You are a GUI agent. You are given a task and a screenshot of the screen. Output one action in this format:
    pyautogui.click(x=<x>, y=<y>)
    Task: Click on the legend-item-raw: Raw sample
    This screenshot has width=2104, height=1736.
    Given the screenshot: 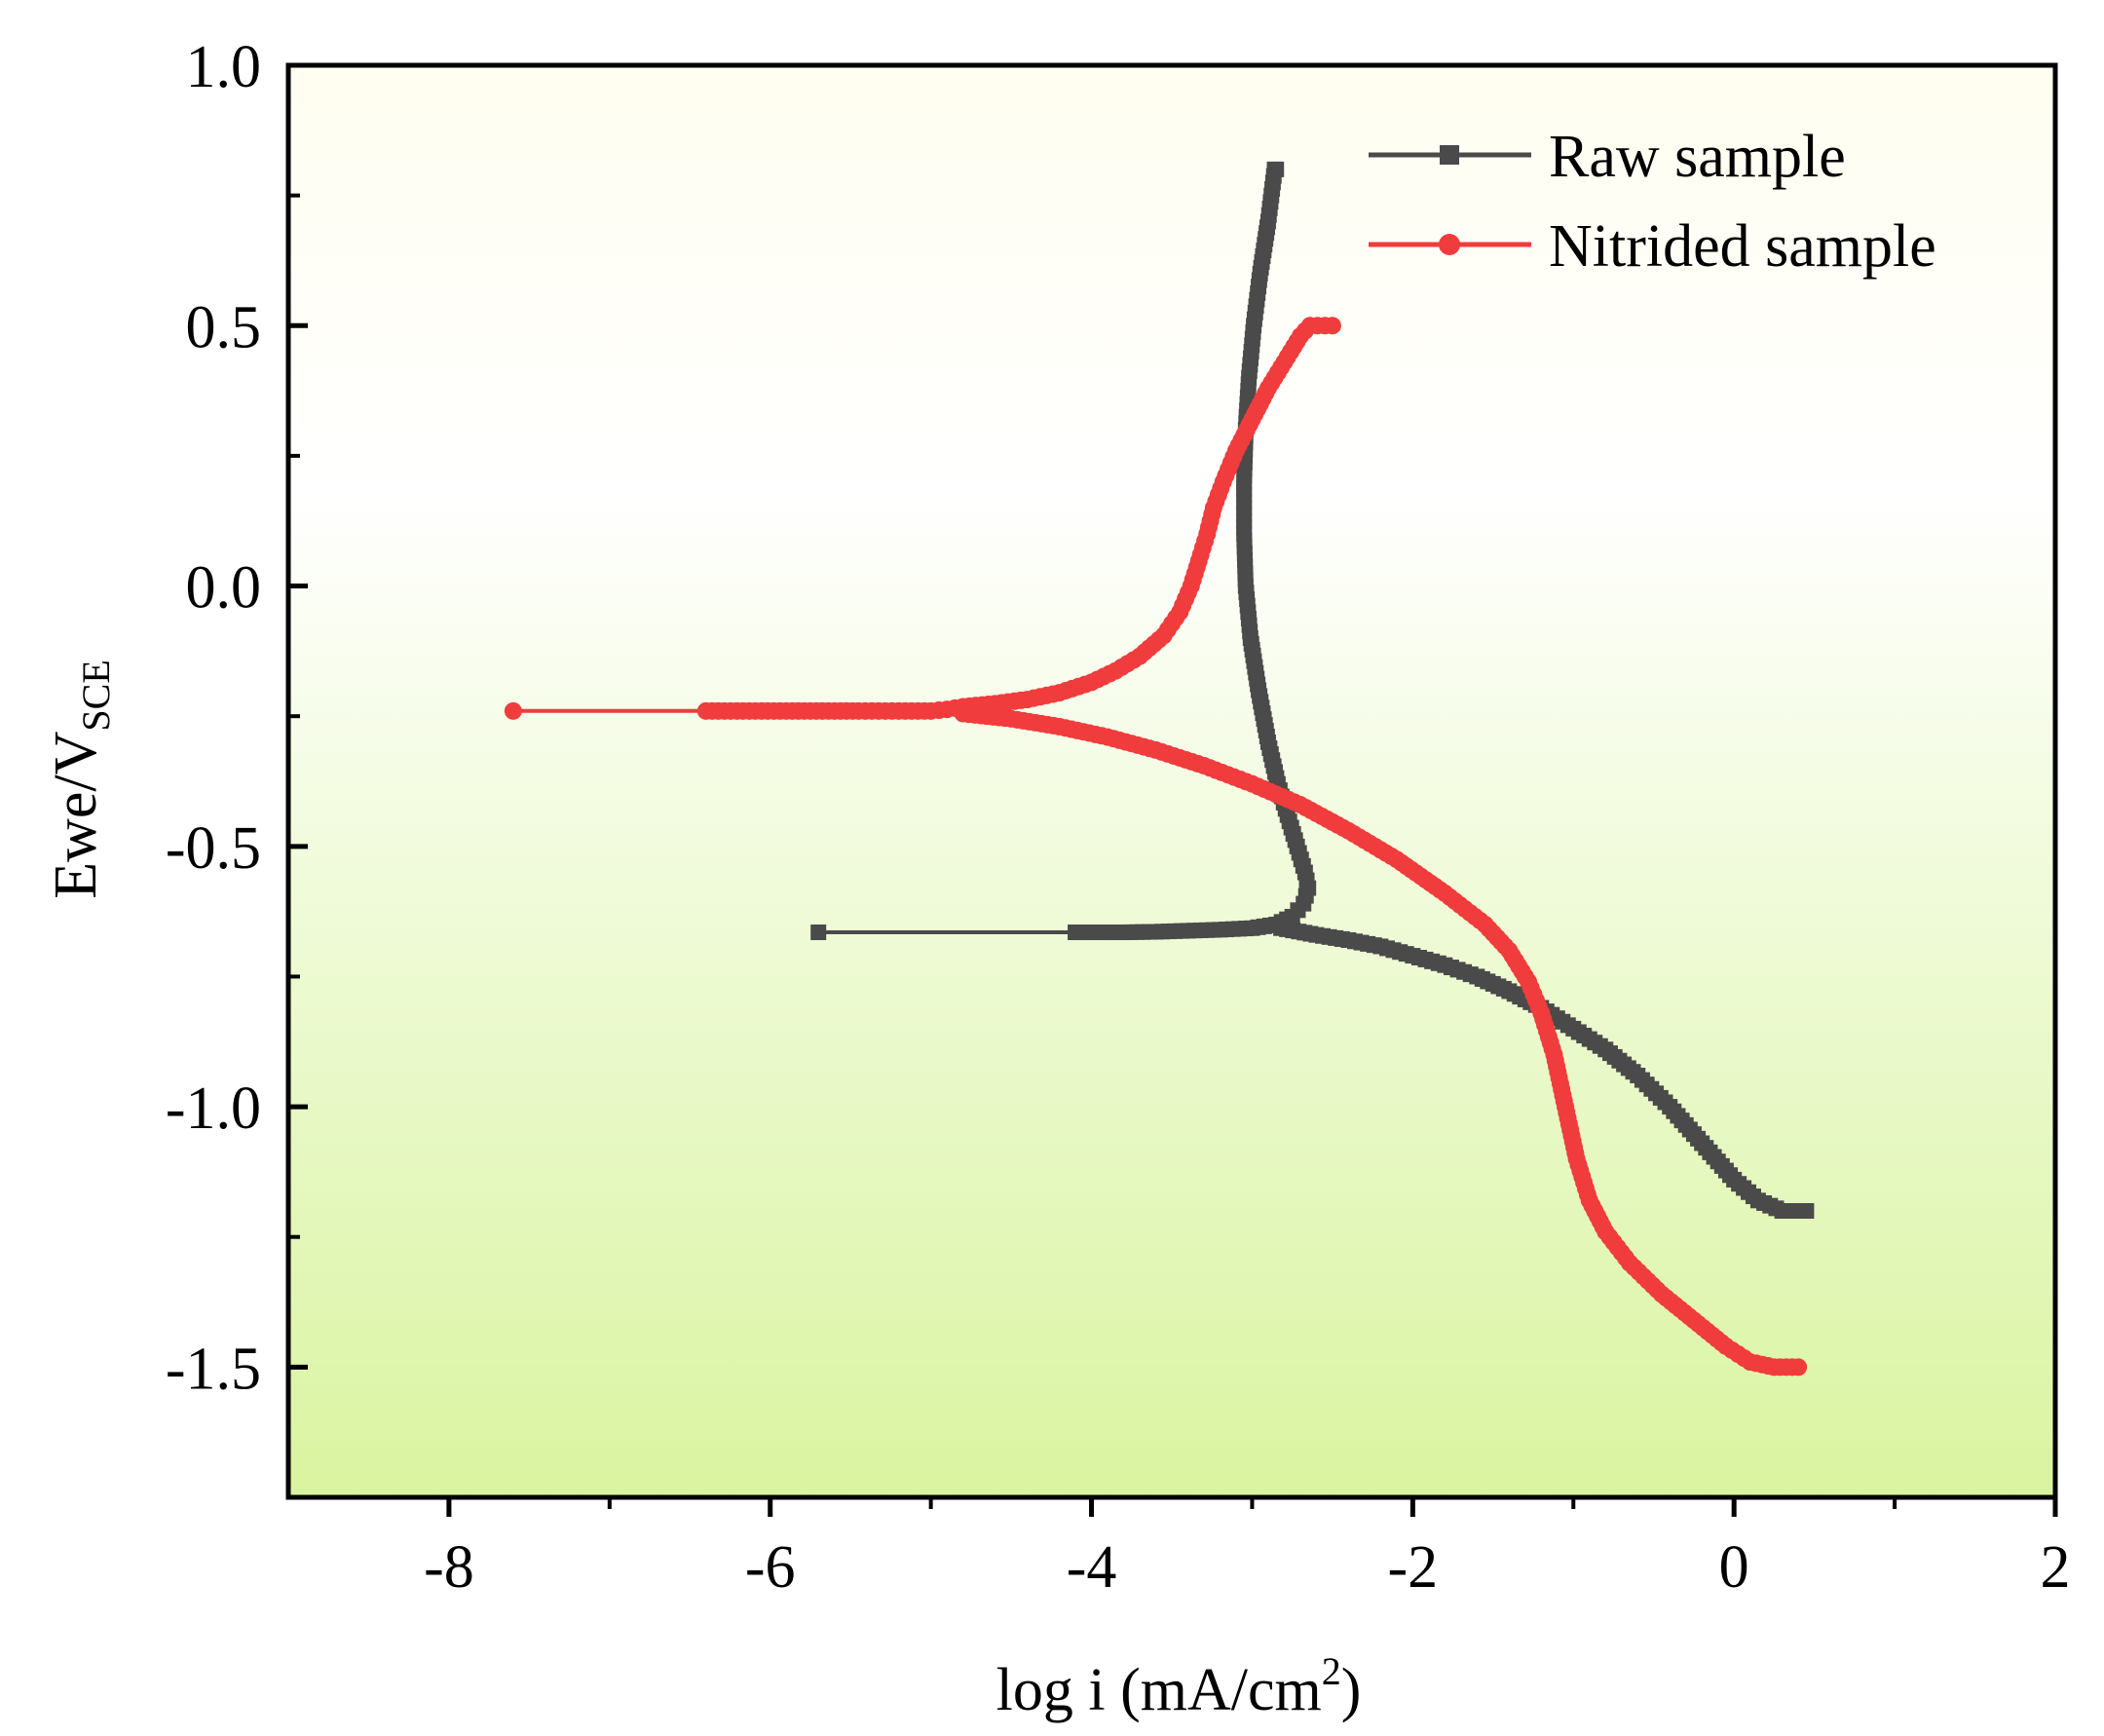 What is the action you would take?
    pyautogui.click(x=1607, y=157)
    